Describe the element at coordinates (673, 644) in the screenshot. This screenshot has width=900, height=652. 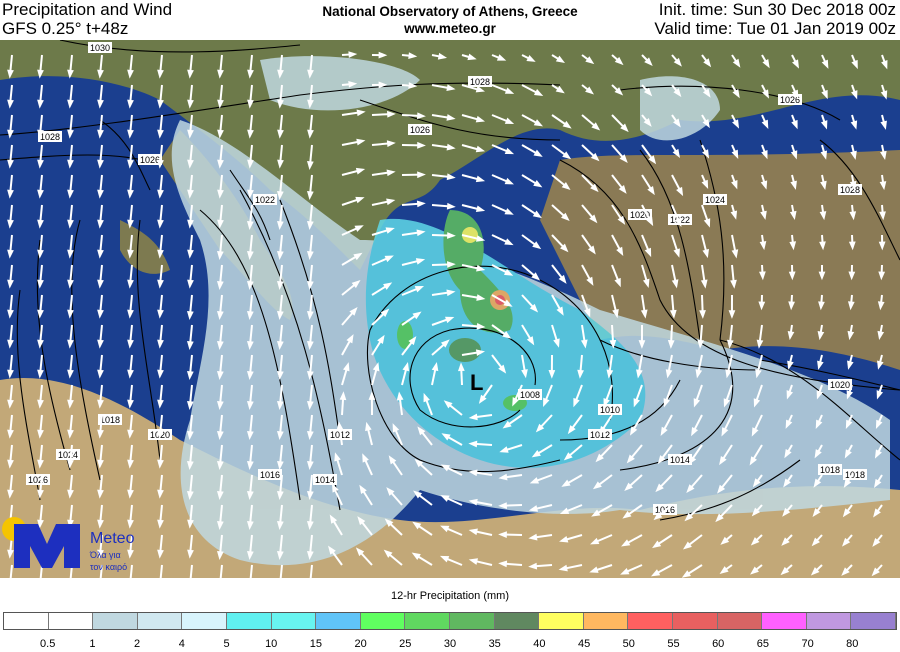
I see `legend-label: 55` at that location.